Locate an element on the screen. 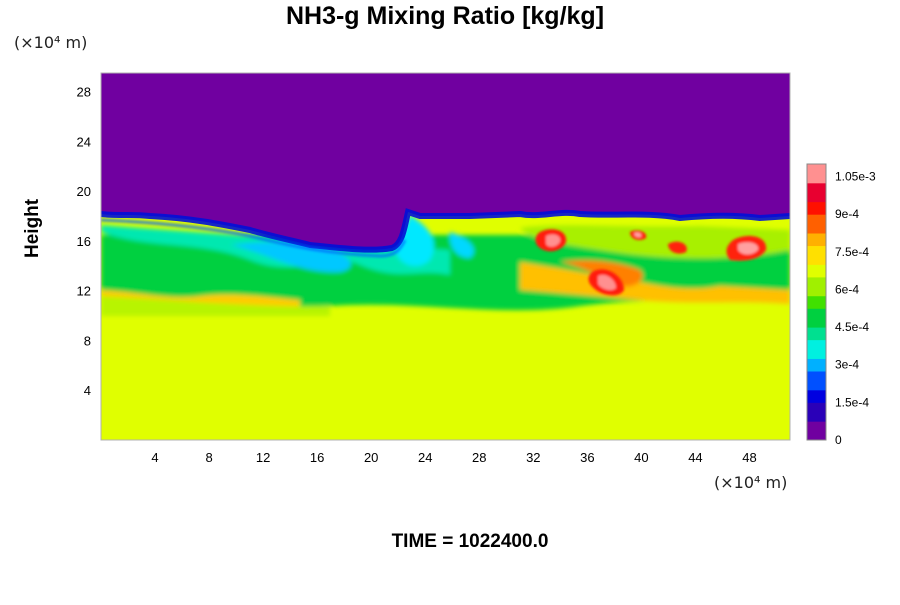 Image resolution: width=900 pixels, height=605 pixels. x-tick-label: 44 is located at coordinates (695, 457).